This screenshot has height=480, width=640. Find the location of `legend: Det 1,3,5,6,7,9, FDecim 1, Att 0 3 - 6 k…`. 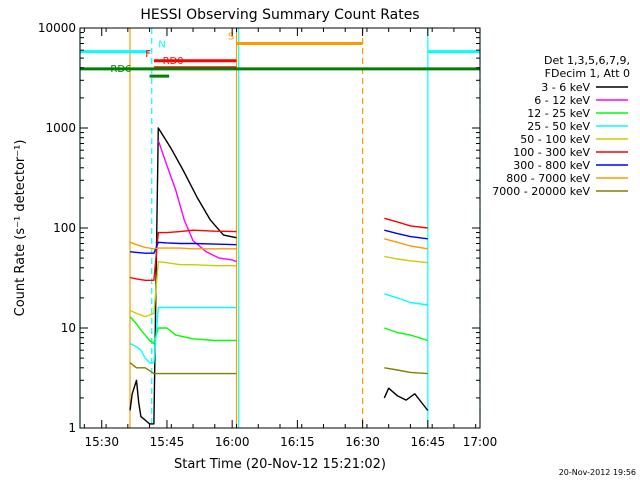

legend: Det 1,3,5,6,7,9, FDecim 1, Att 0 3 - 6 k… is located at coordinates (561, 126).